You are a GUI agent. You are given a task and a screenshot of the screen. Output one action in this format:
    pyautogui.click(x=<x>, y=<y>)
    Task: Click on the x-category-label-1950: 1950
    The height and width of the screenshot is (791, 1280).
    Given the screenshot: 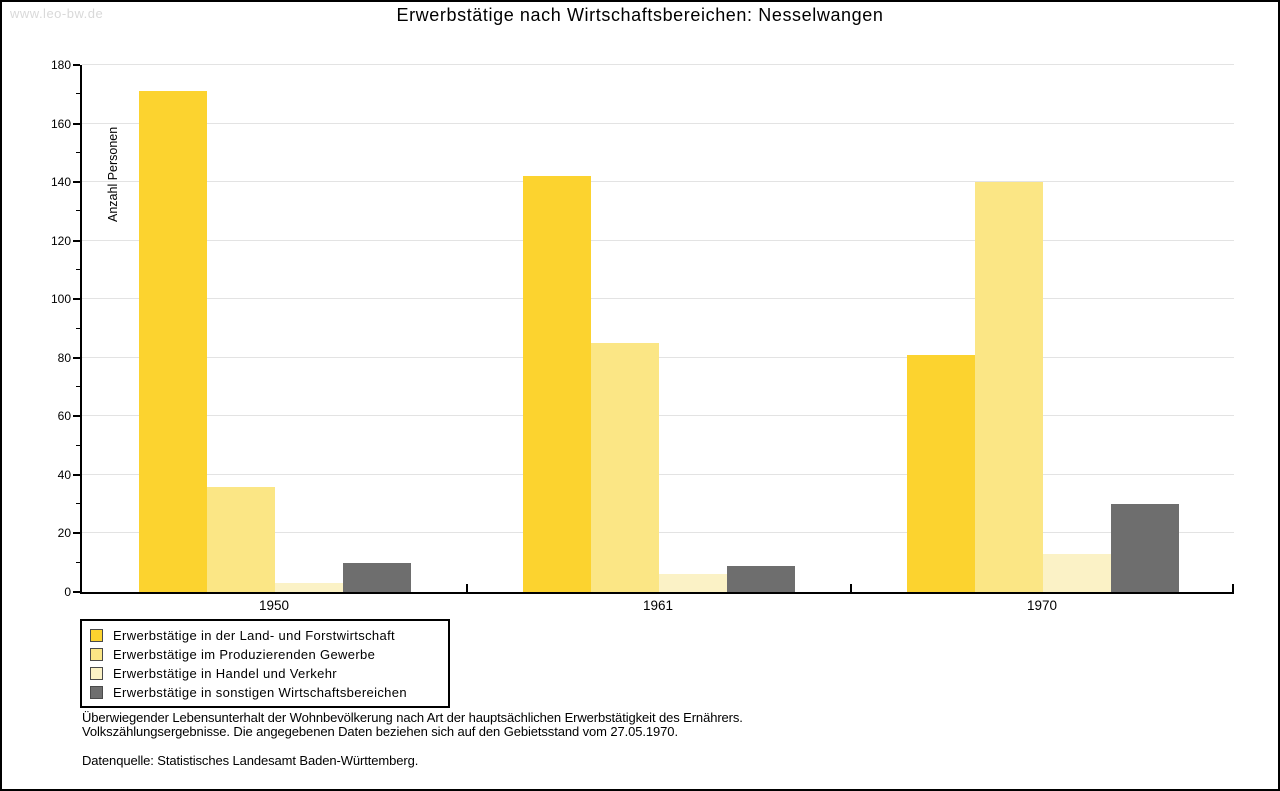 What is the action you would take?
    pyautogui.click(x=274, y=605)
    